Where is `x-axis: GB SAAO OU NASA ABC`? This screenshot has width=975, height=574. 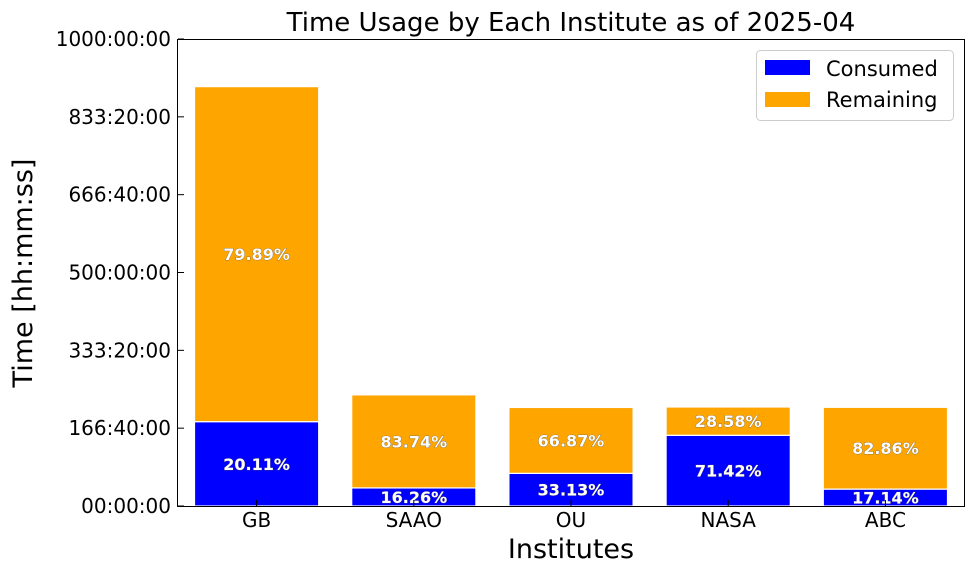
x-axis: GB SAAO OU NASA ABC is located at coordinates (574, 516).